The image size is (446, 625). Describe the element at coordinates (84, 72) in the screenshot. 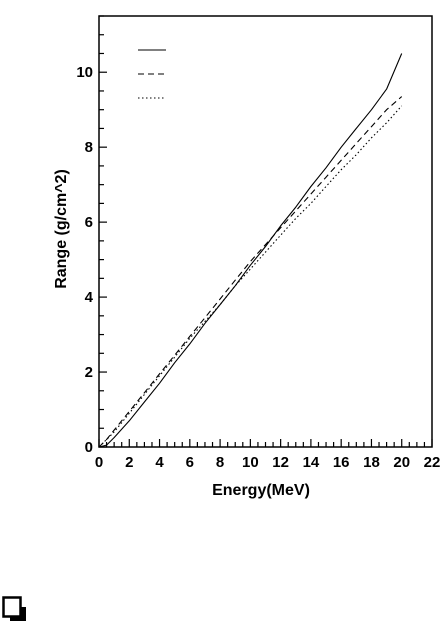

I see `y-tick-label: 10` at that location.